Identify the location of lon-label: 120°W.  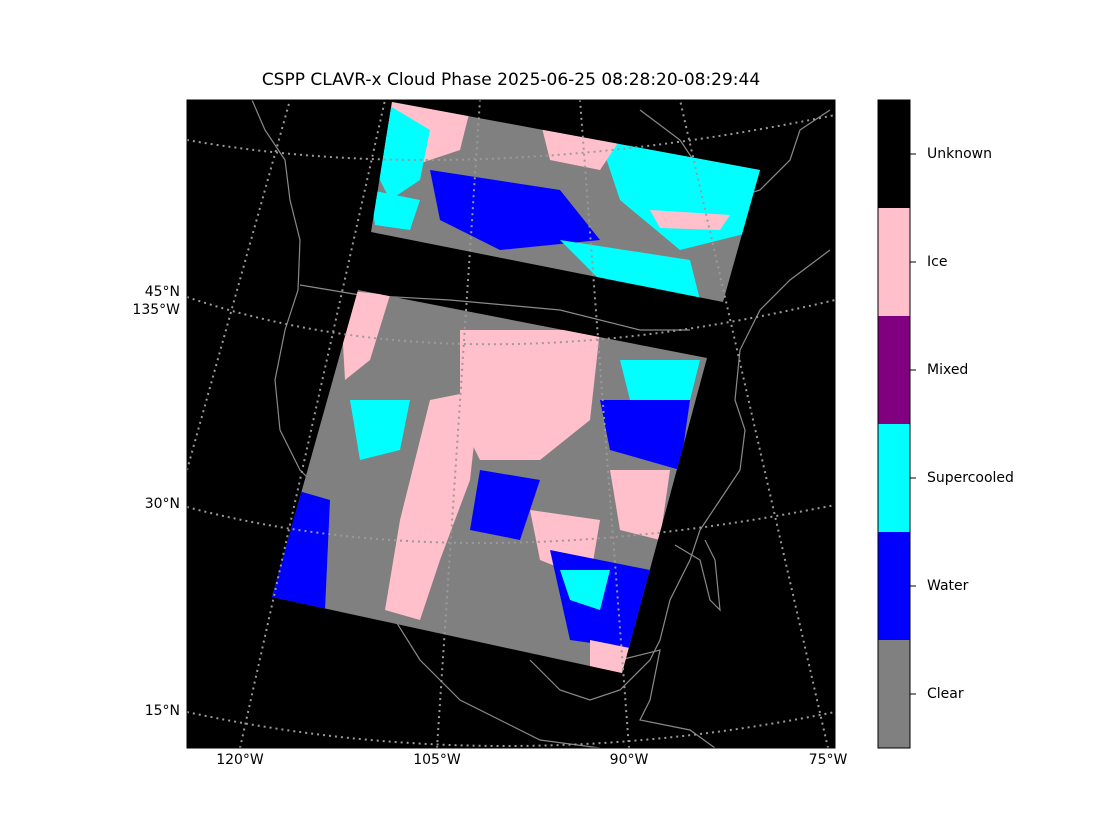
(240, 760).